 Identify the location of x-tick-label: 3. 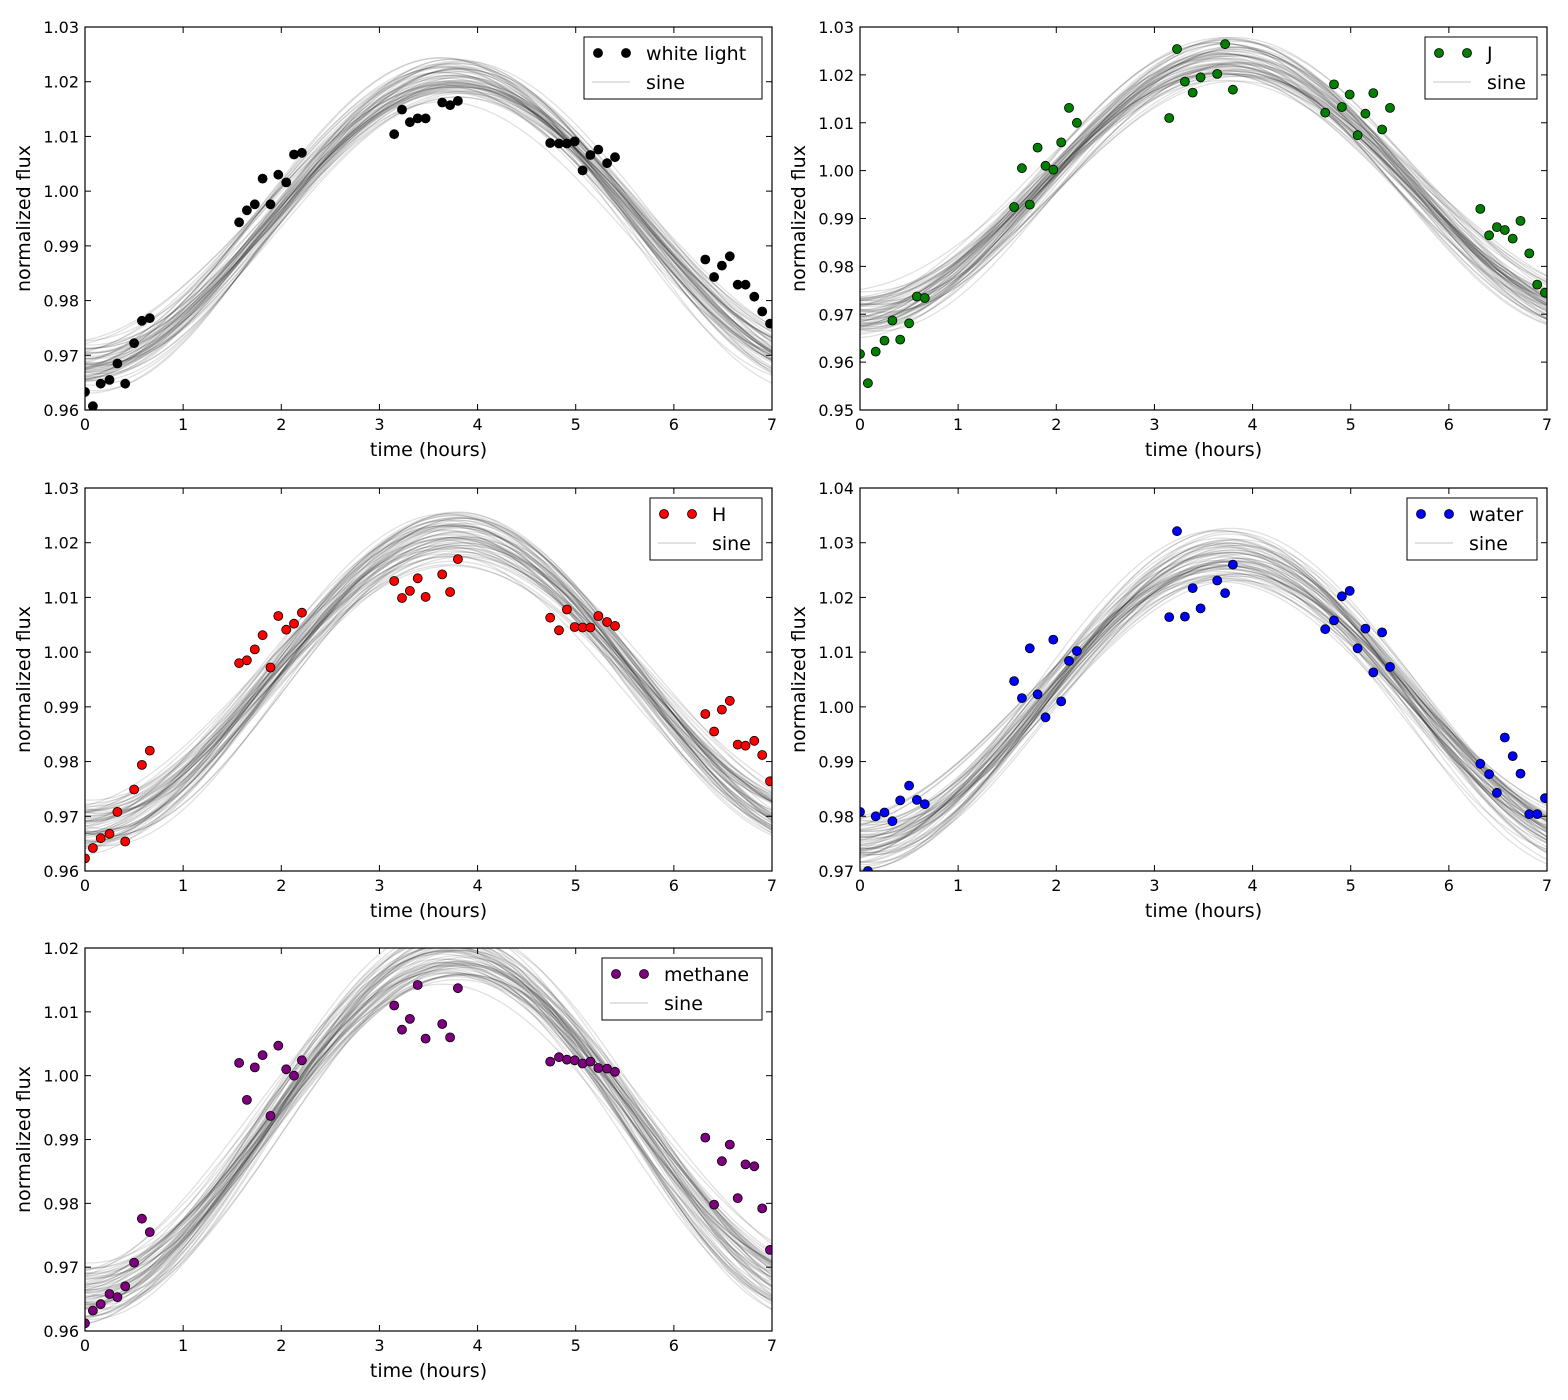
(379, 424).